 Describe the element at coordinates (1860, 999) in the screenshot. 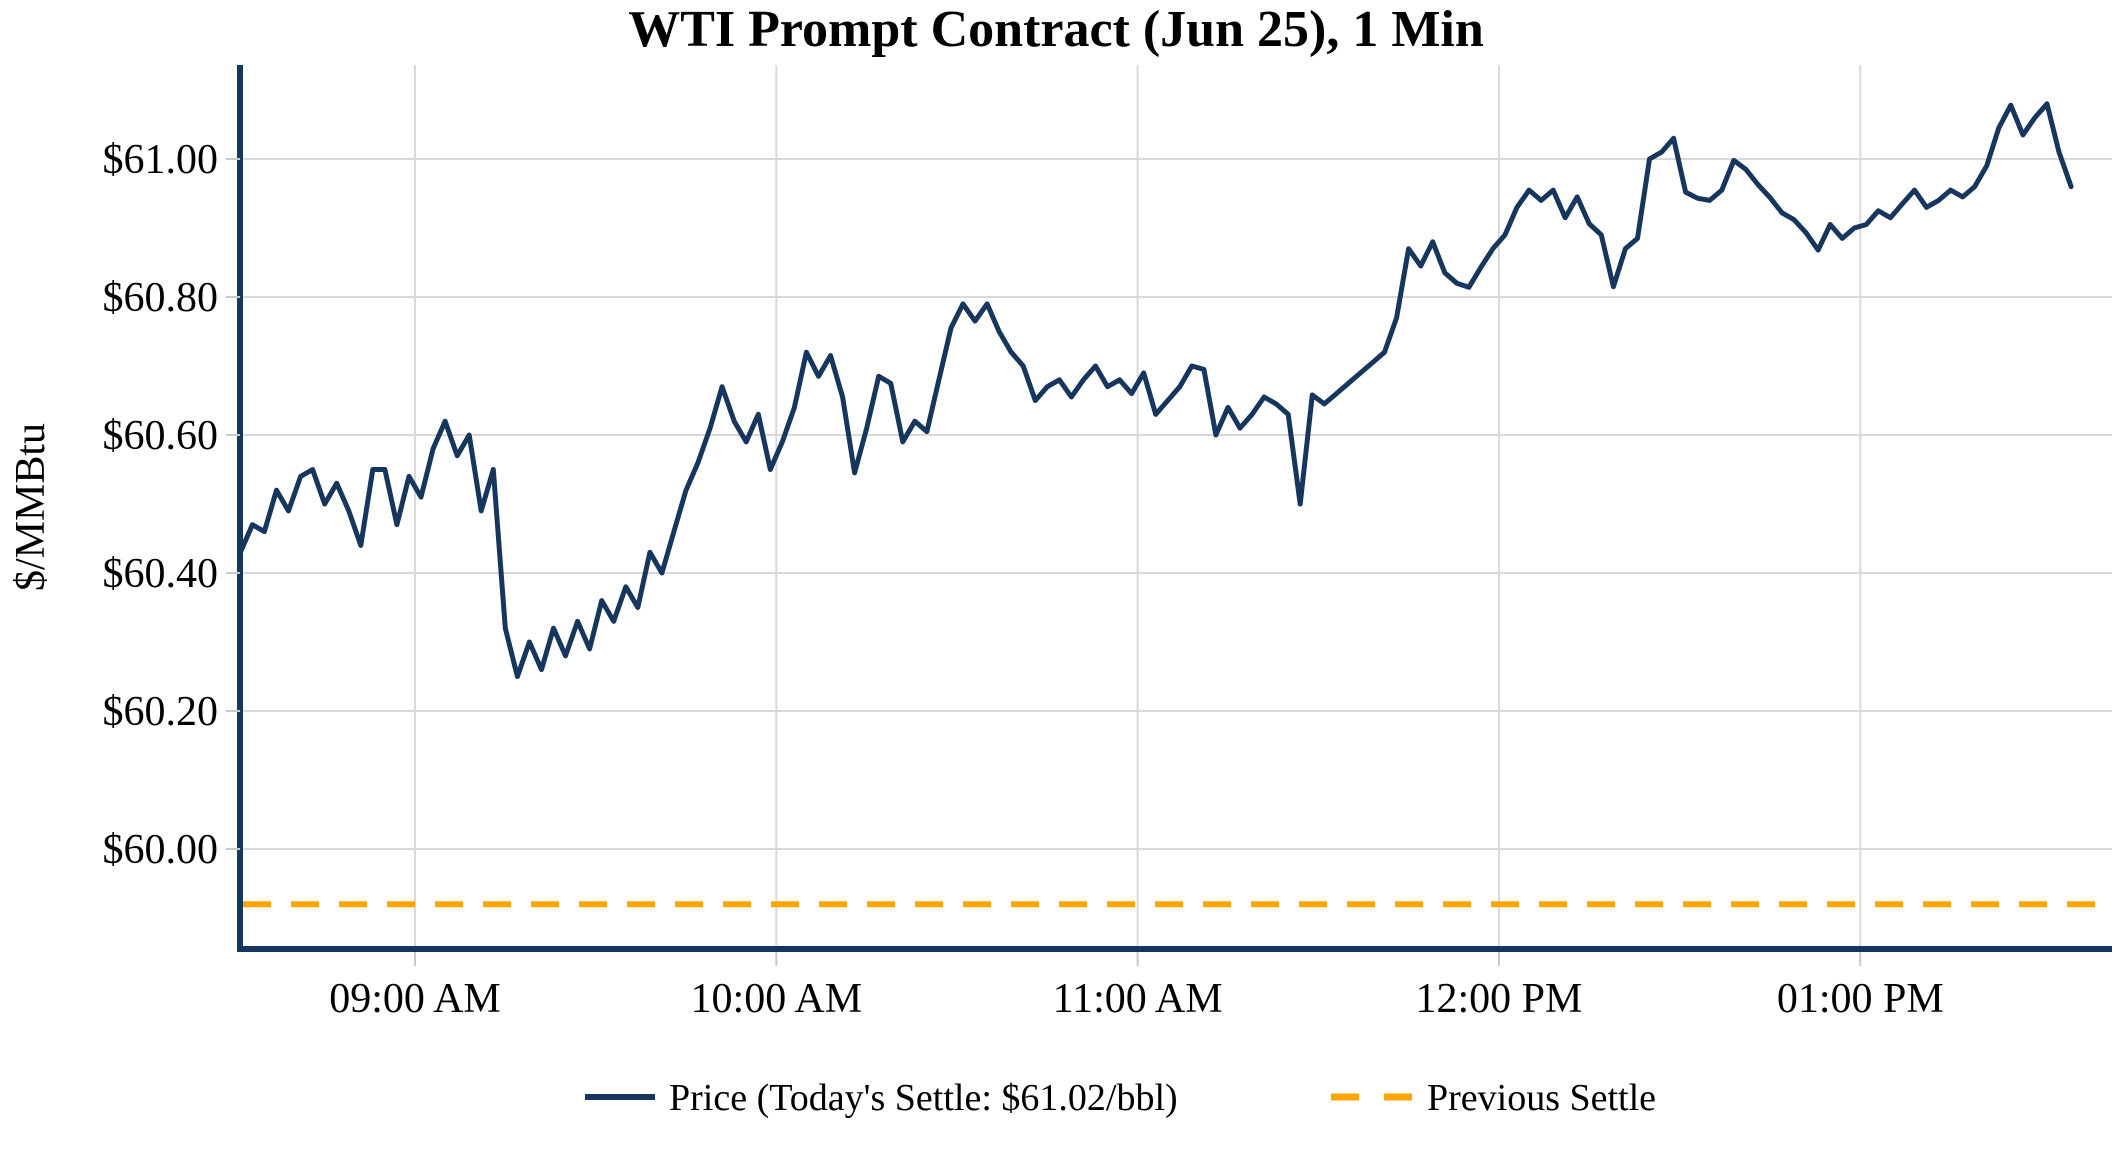

I see `x-tick-label: 01:00 PM` at that location.